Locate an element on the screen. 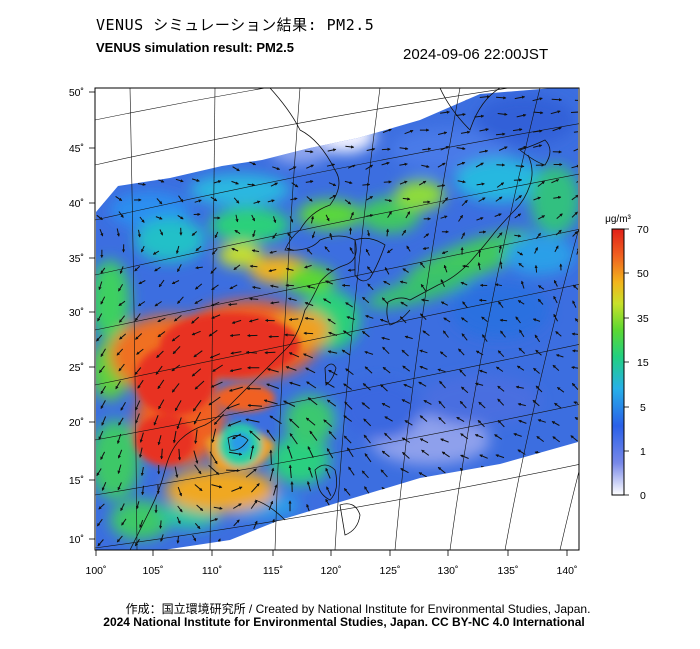 This screenshot has height=649, width=700. colorbar-tick-label: 1 is located at coordinates (643, 452).